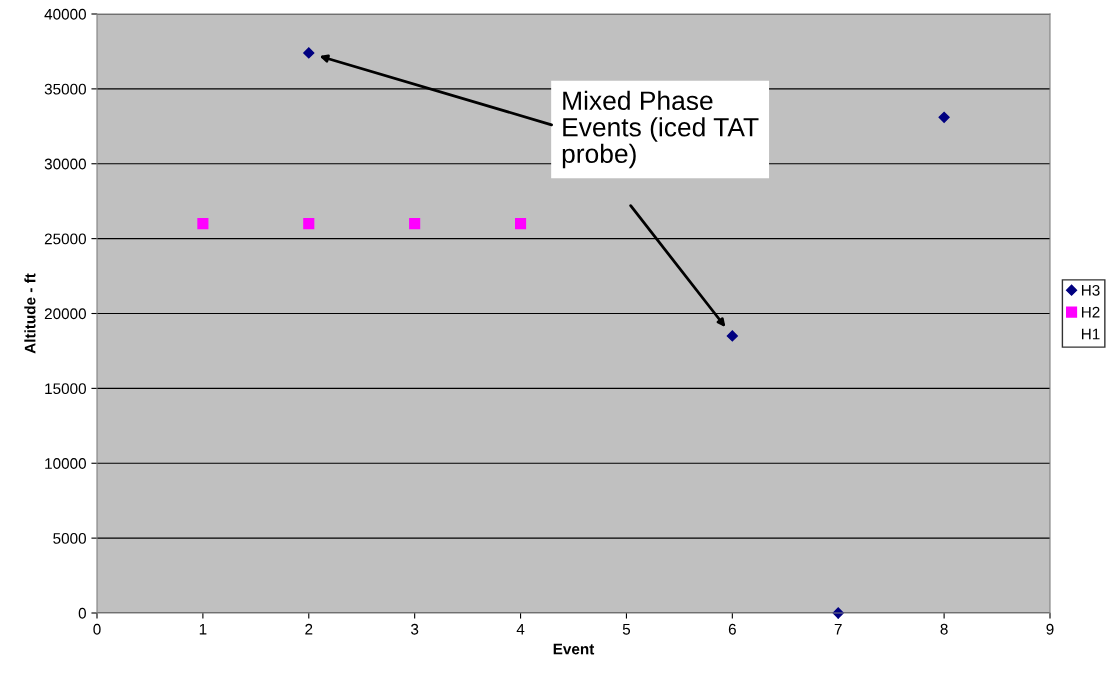 This screenshot has height=677, width=1119. I want to click on y-tick-label: 30000, so click(65, 164).